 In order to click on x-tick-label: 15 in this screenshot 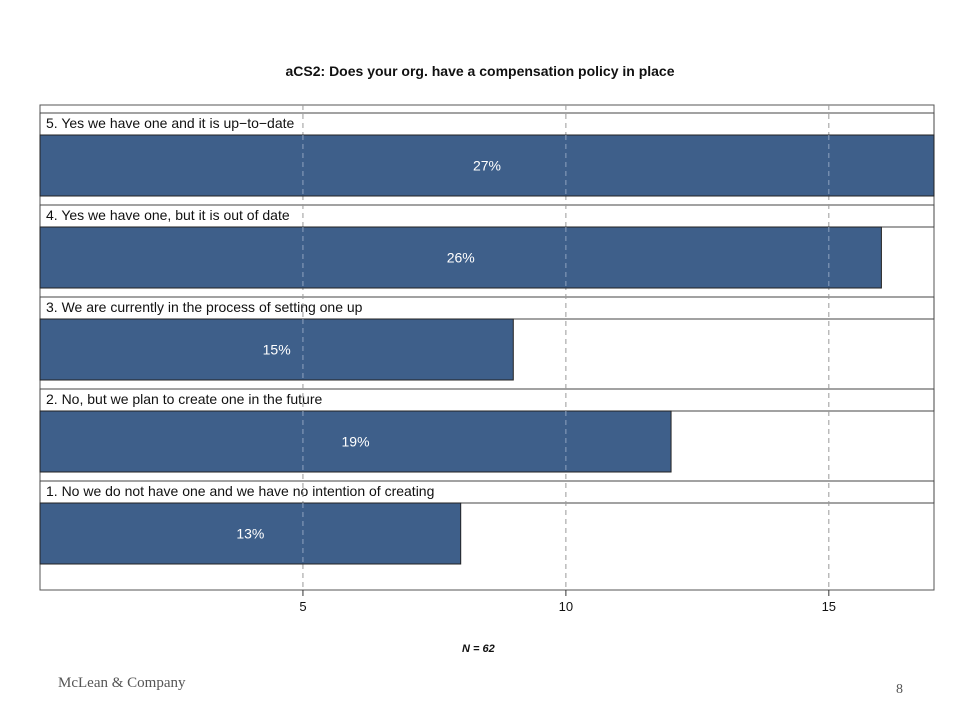, I will do `click(829, 606)`.